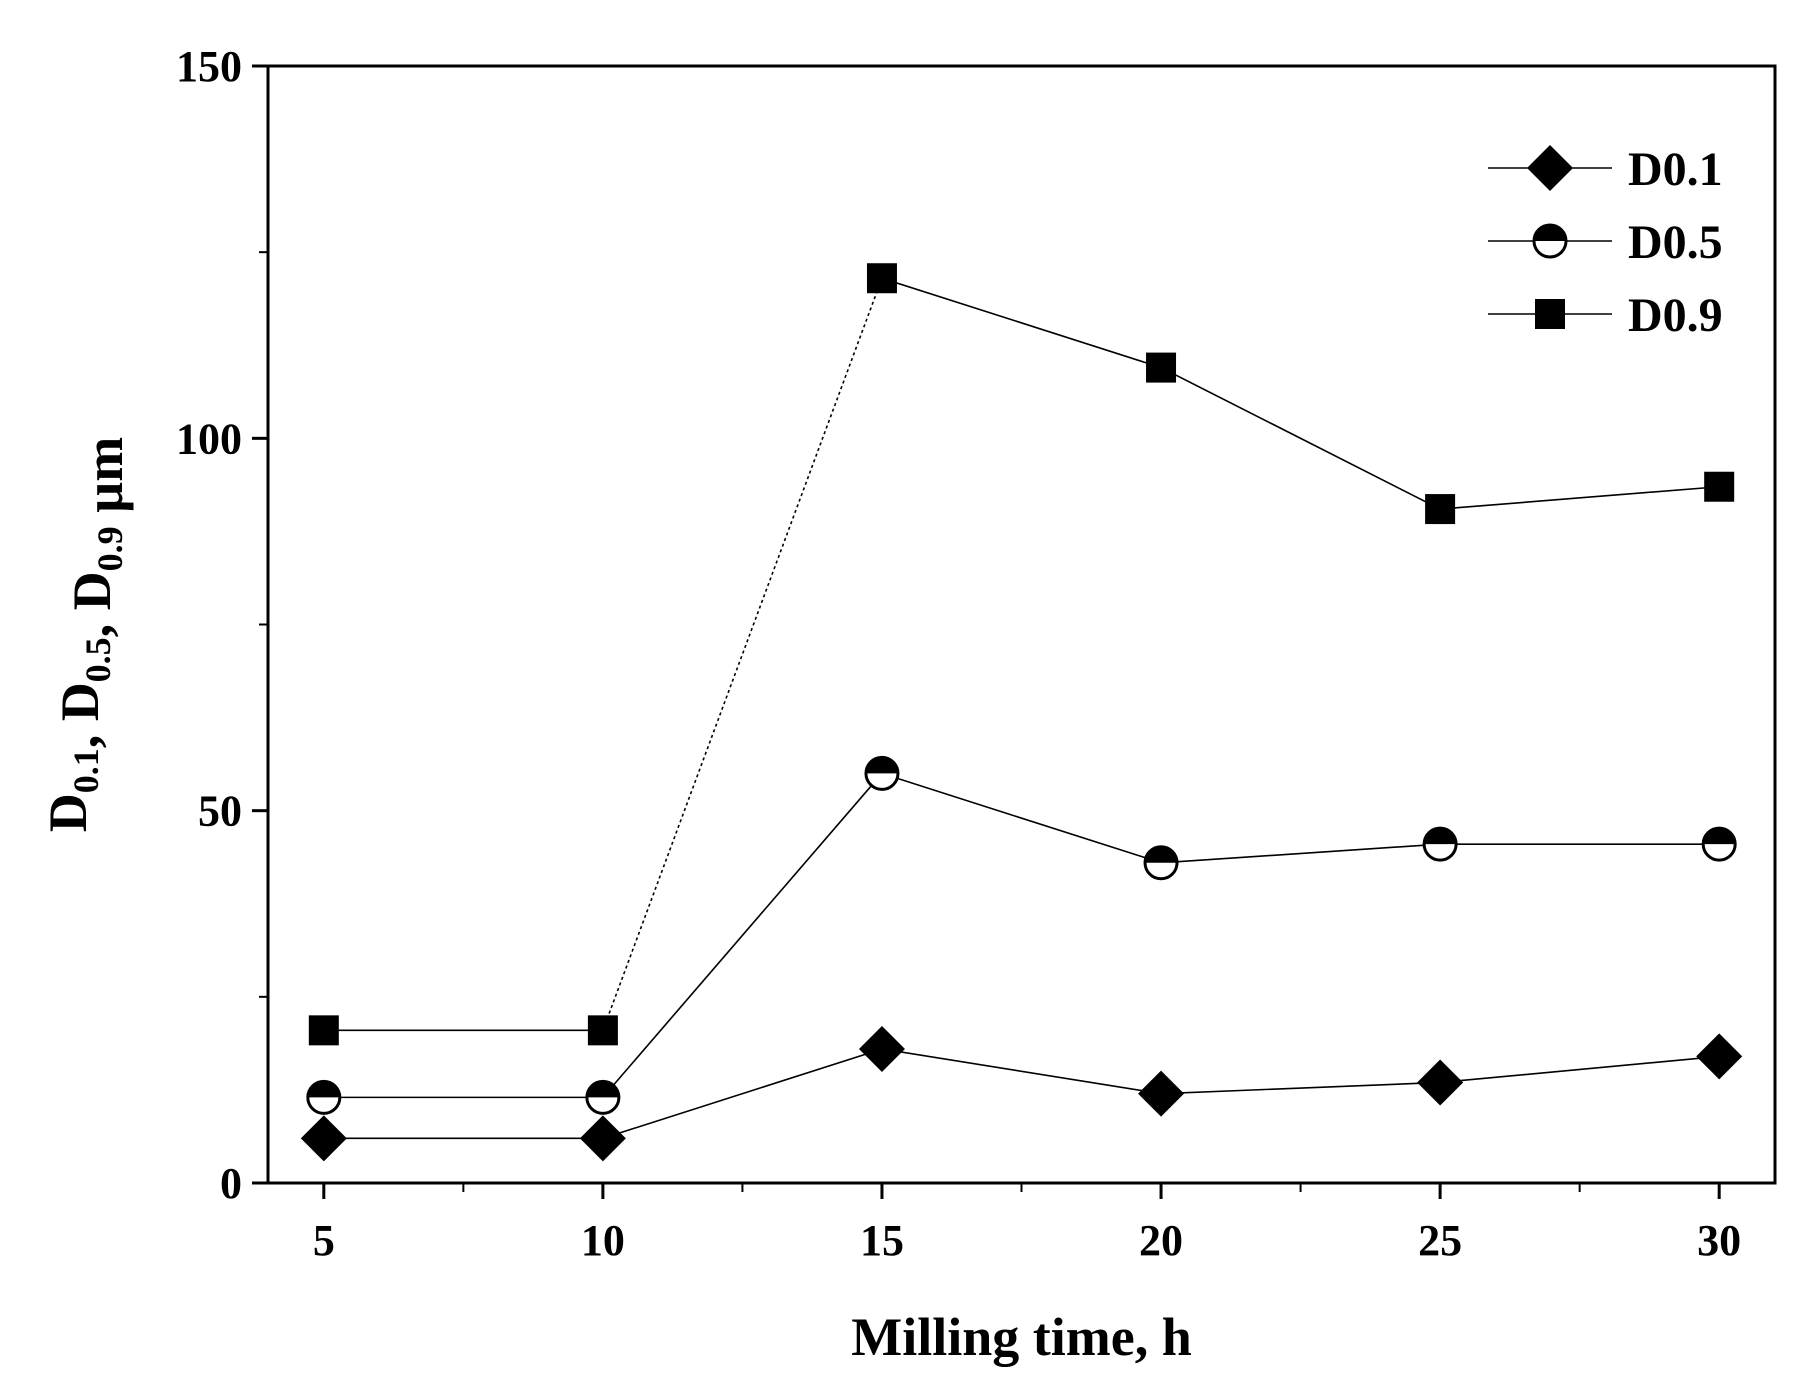 Image resolution: width=1805 pixels, height=1398 pixels. I want to click on x-tick-label: 25, so click(1440, 1240).